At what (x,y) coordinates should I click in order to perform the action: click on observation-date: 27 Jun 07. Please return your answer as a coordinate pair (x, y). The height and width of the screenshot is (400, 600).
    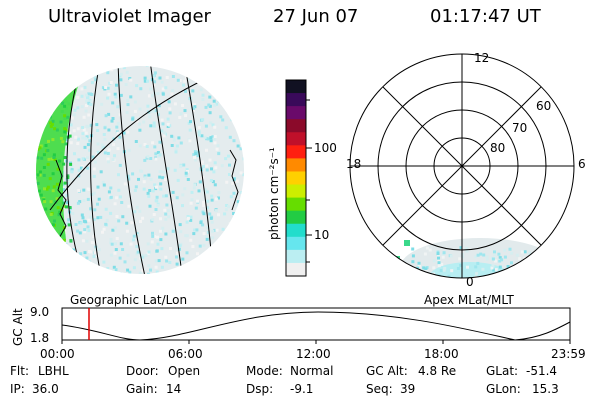
    Looking at the image, I should click on (316, 16).